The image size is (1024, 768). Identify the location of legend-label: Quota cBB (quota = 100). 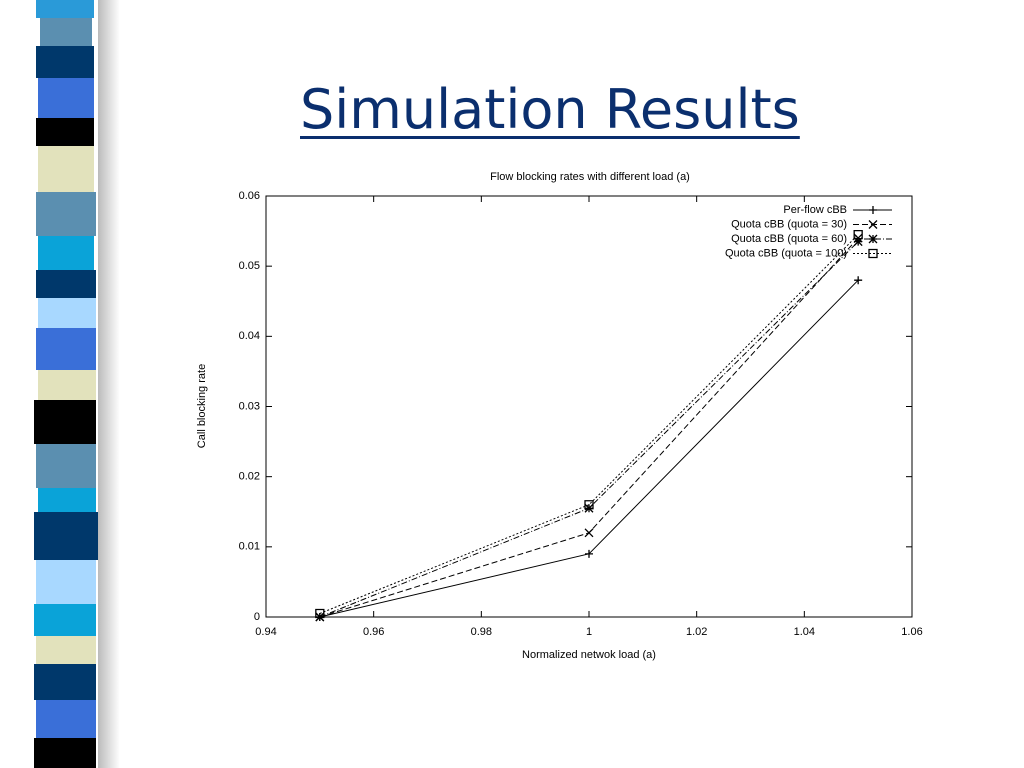
(786, 253).